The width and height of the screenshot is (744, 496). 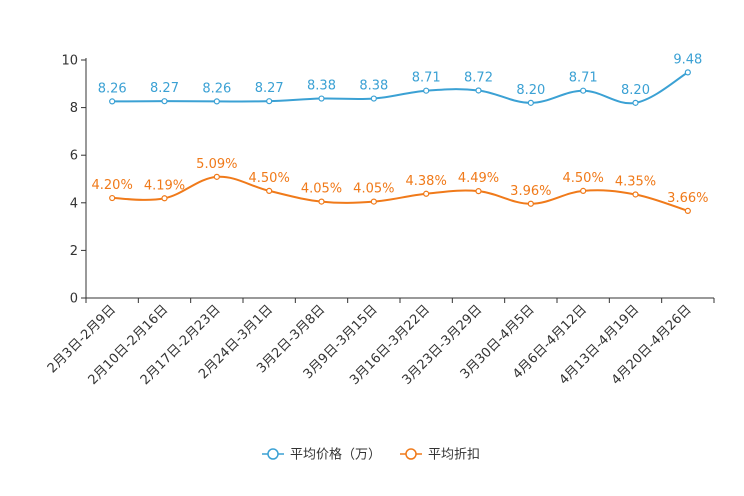 I want to click on data-label: 4.19%, so click(x=164, y=185).